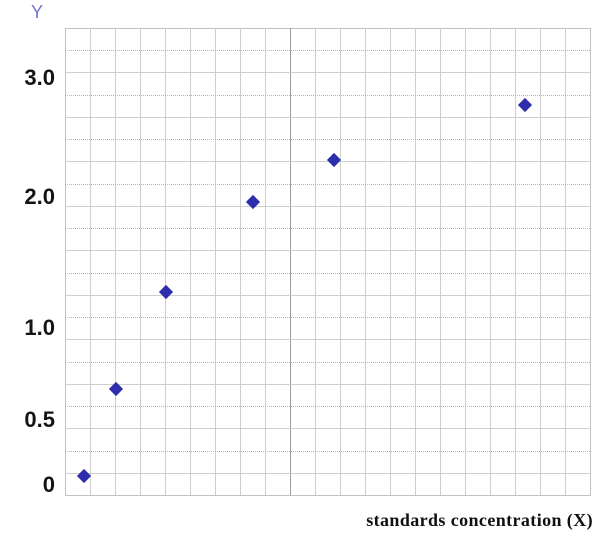 This screenshot has width=600, height=538. I want to click on y-axis-title: Y, so click(37, 12).